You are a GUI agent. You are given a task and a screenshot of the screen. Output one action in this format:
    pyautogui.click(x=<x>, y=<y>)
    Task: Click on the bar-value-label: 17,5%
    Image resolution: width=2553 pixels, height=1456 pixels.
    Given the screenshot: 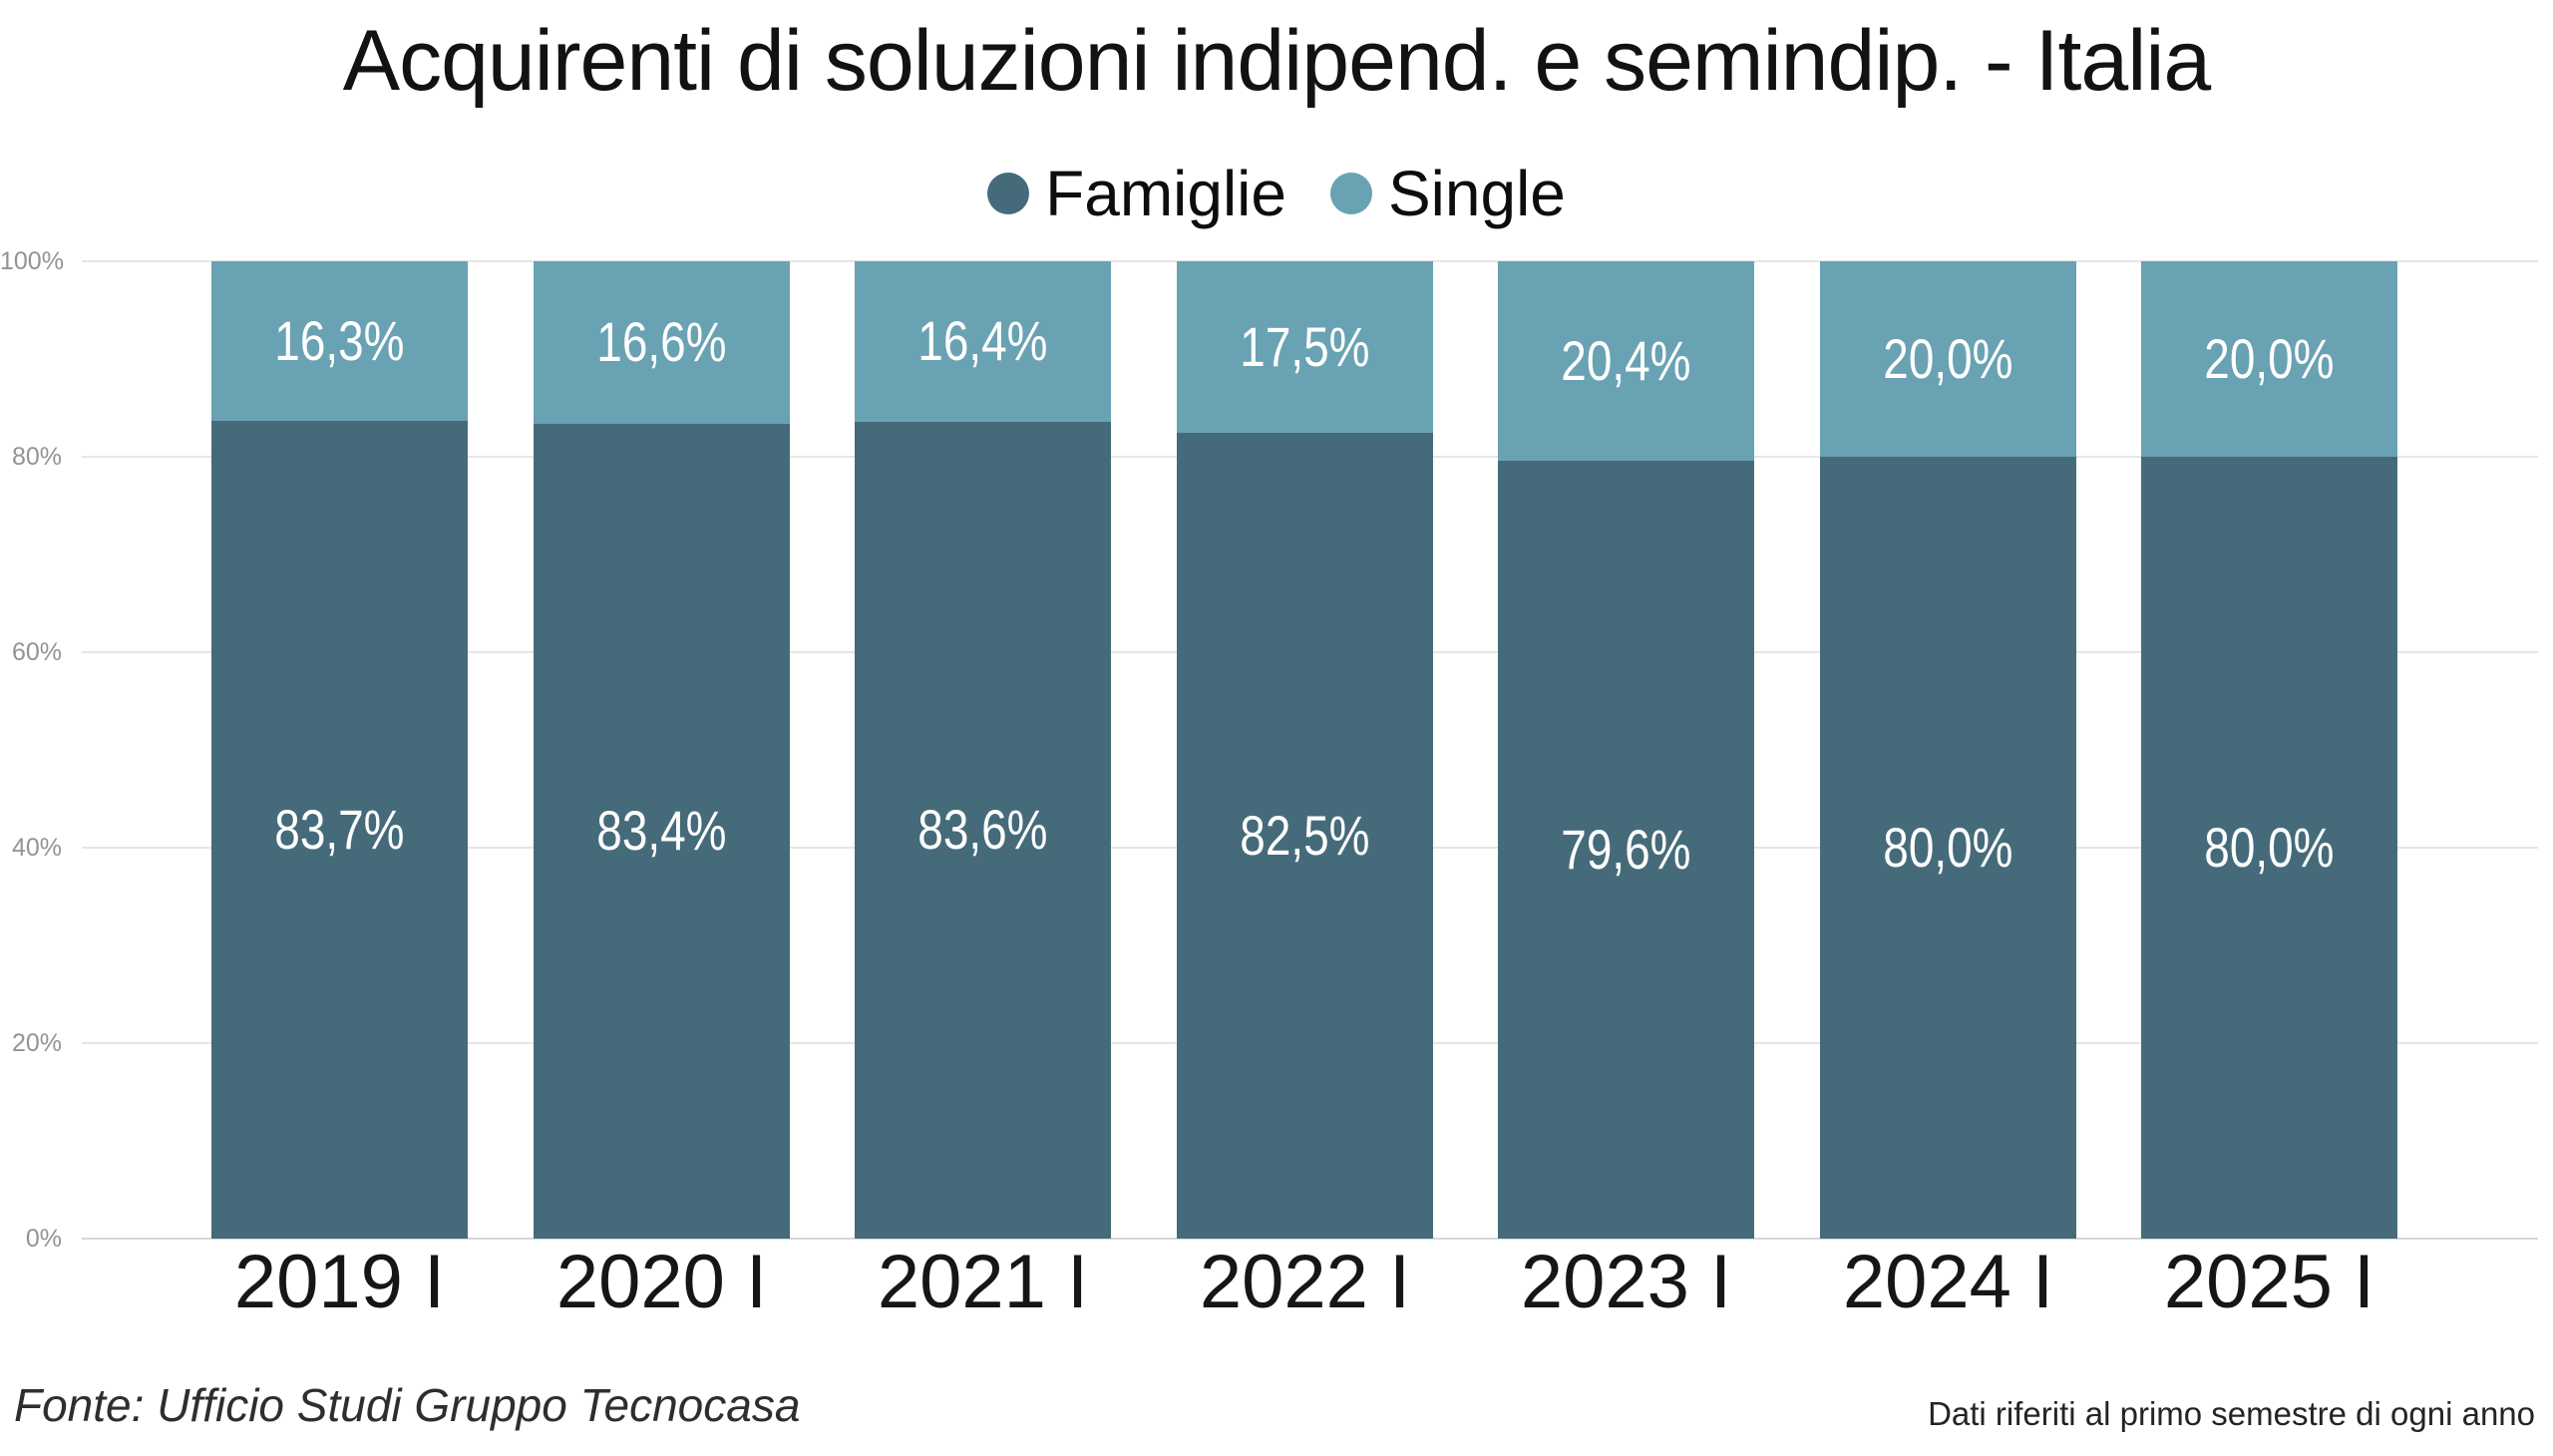 What is the action you would take?
    pyautogui.click(x=1305, y=346)
    